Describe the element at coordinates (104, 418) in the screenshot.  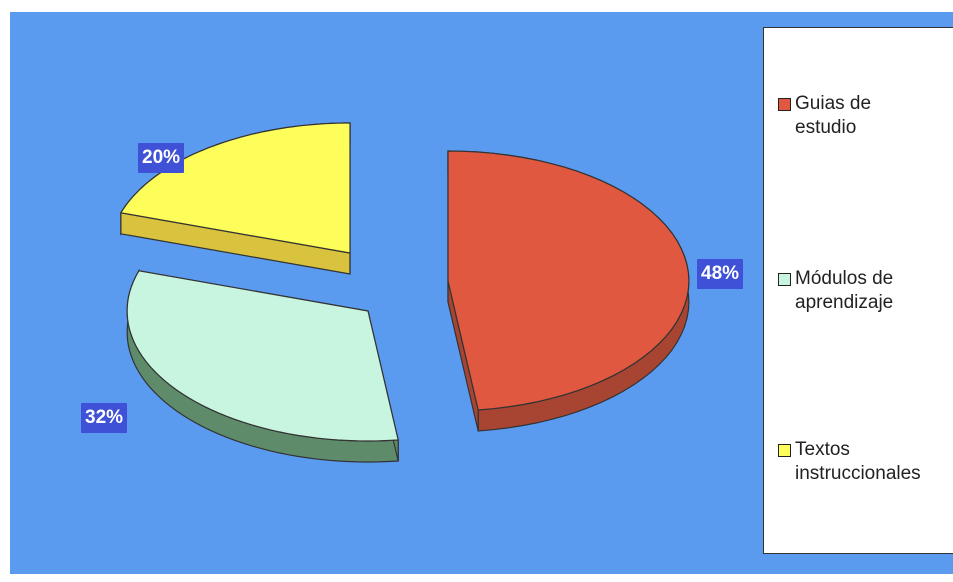
I see `data-label-modulos: 32%` at that location.